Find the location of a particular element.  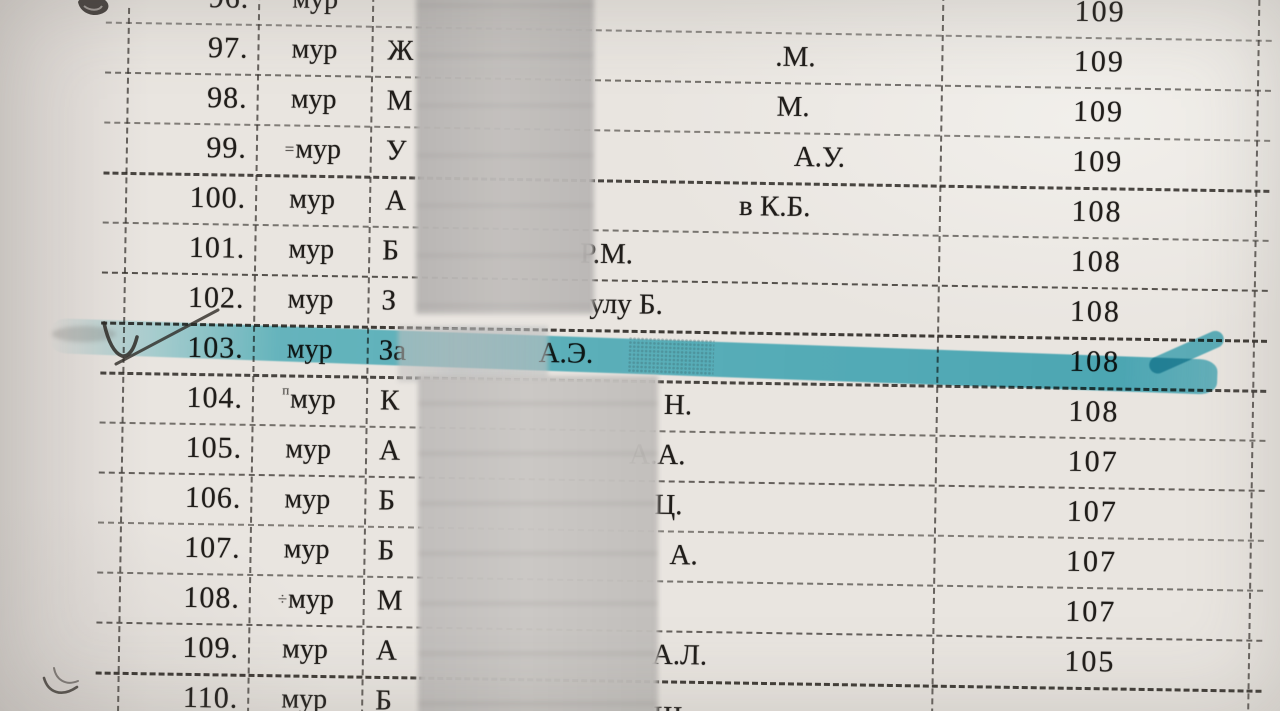

name-initials-fragment: Ц. is located at coordinates (668, 505).